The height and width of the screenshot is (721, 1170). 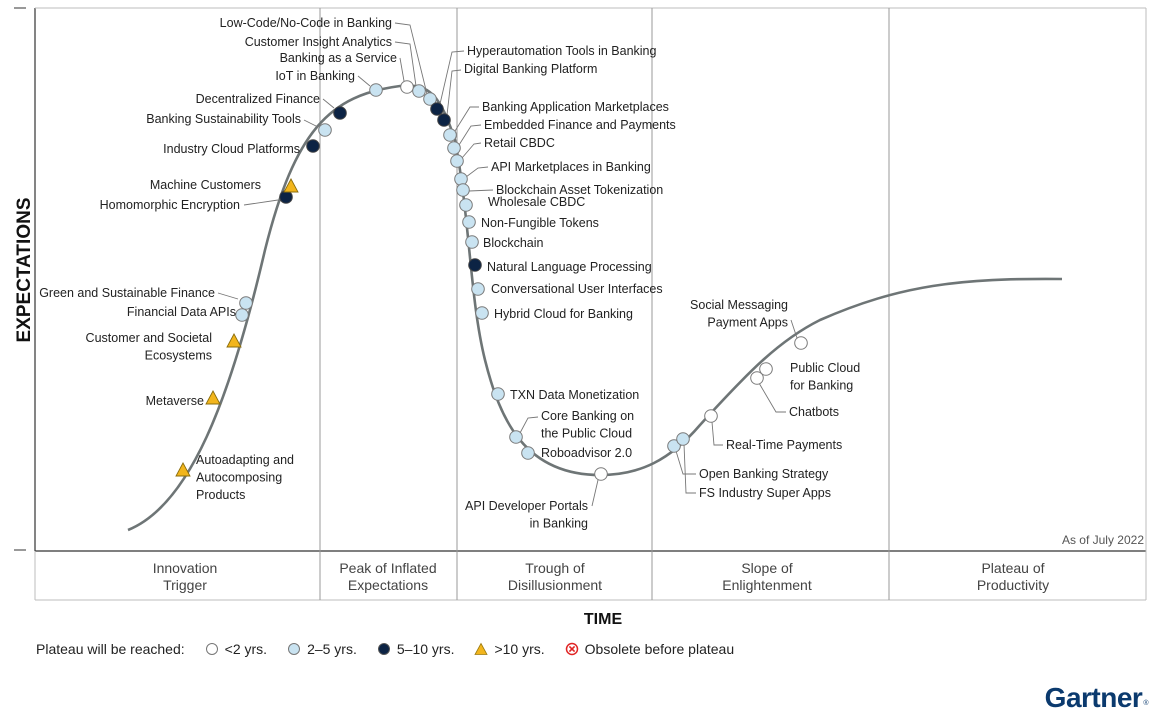 What do you see at coordinates (555, 568) in the screenshot?
I see `phase-label: Trough of` at bounding box center [555, 568].